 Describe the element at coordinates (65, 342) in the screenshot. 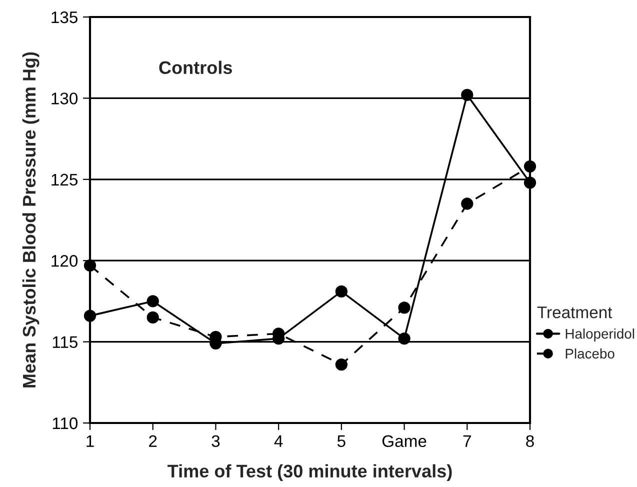

I see `y-tick-label: 115` at that location.